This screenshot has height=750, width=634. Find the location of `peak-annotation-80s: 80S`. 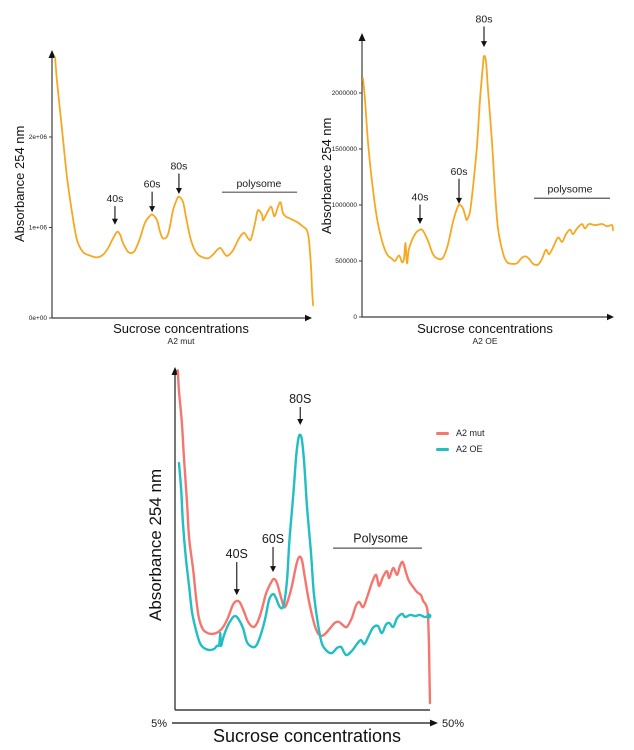

peak-annotation-80s: 80S is located at coordinates (300, 408).